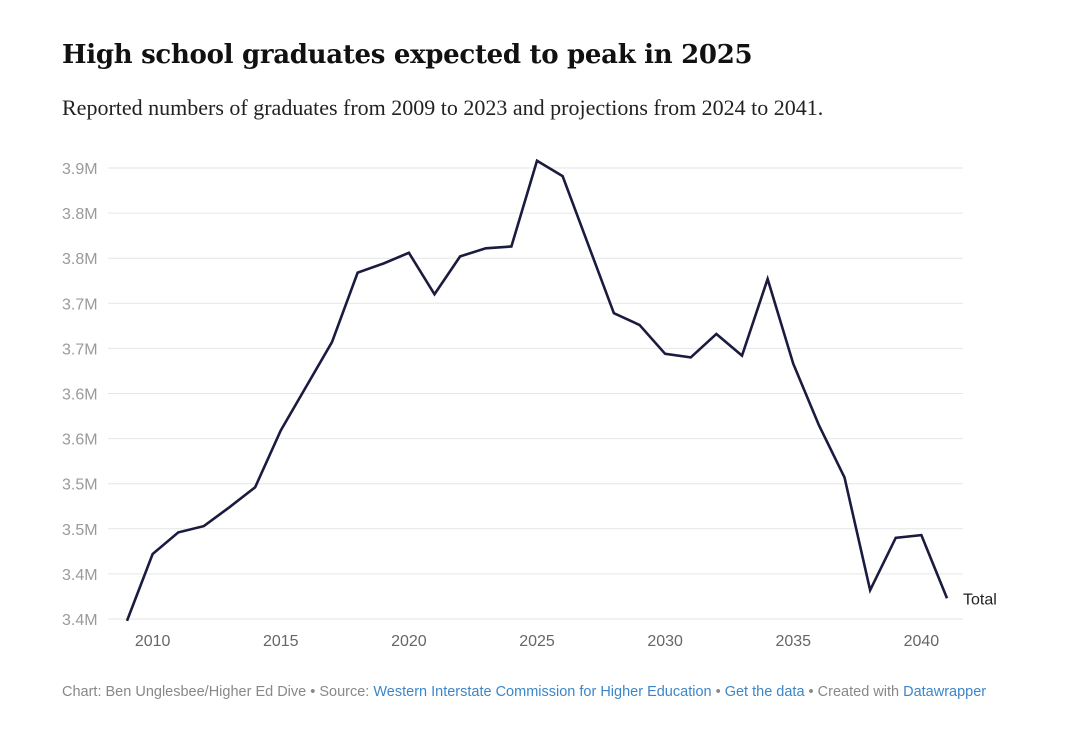 This screenshot has height=749, width=1080. What do you see at coordinates (409, 641) in the screenshot?
I see `x-tick-label: 2020` at bounding box center [409, 641].